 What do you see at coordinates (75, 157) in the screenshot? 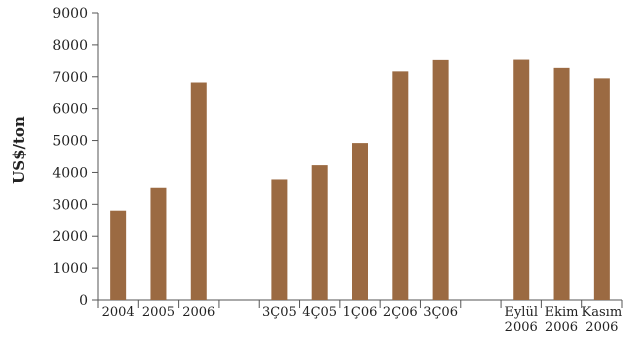
I see `y-axis: 0 1000 2000 3000 4000 5000 6000 7000 8000 9000` at bounding box center [75, 157].